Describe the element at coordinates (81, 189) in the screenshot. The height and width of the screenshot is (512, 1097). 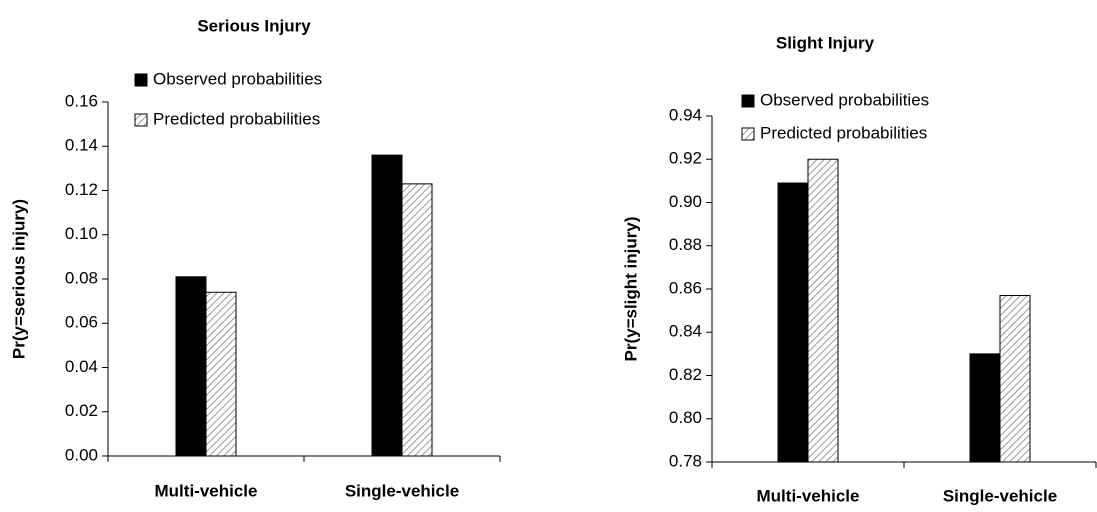
I see `y-tick-label: 0.12` at that location.